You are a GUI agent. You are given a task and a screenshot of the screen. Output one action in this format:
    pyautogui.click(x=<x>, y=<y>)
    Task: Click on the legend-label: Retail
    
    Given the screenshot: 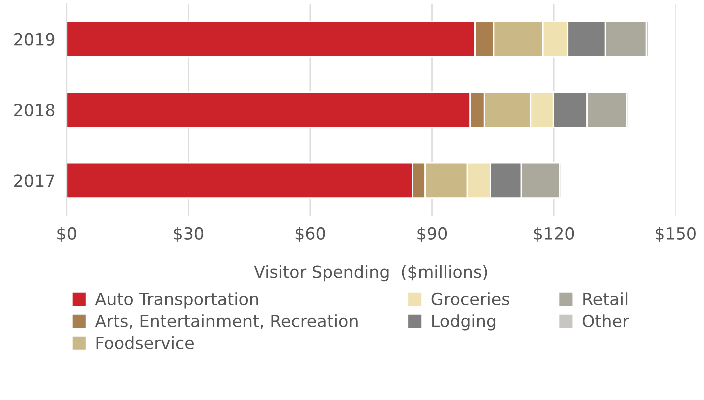 What is the action you would take?
    pyautogui.click(x=606, y=299)
    